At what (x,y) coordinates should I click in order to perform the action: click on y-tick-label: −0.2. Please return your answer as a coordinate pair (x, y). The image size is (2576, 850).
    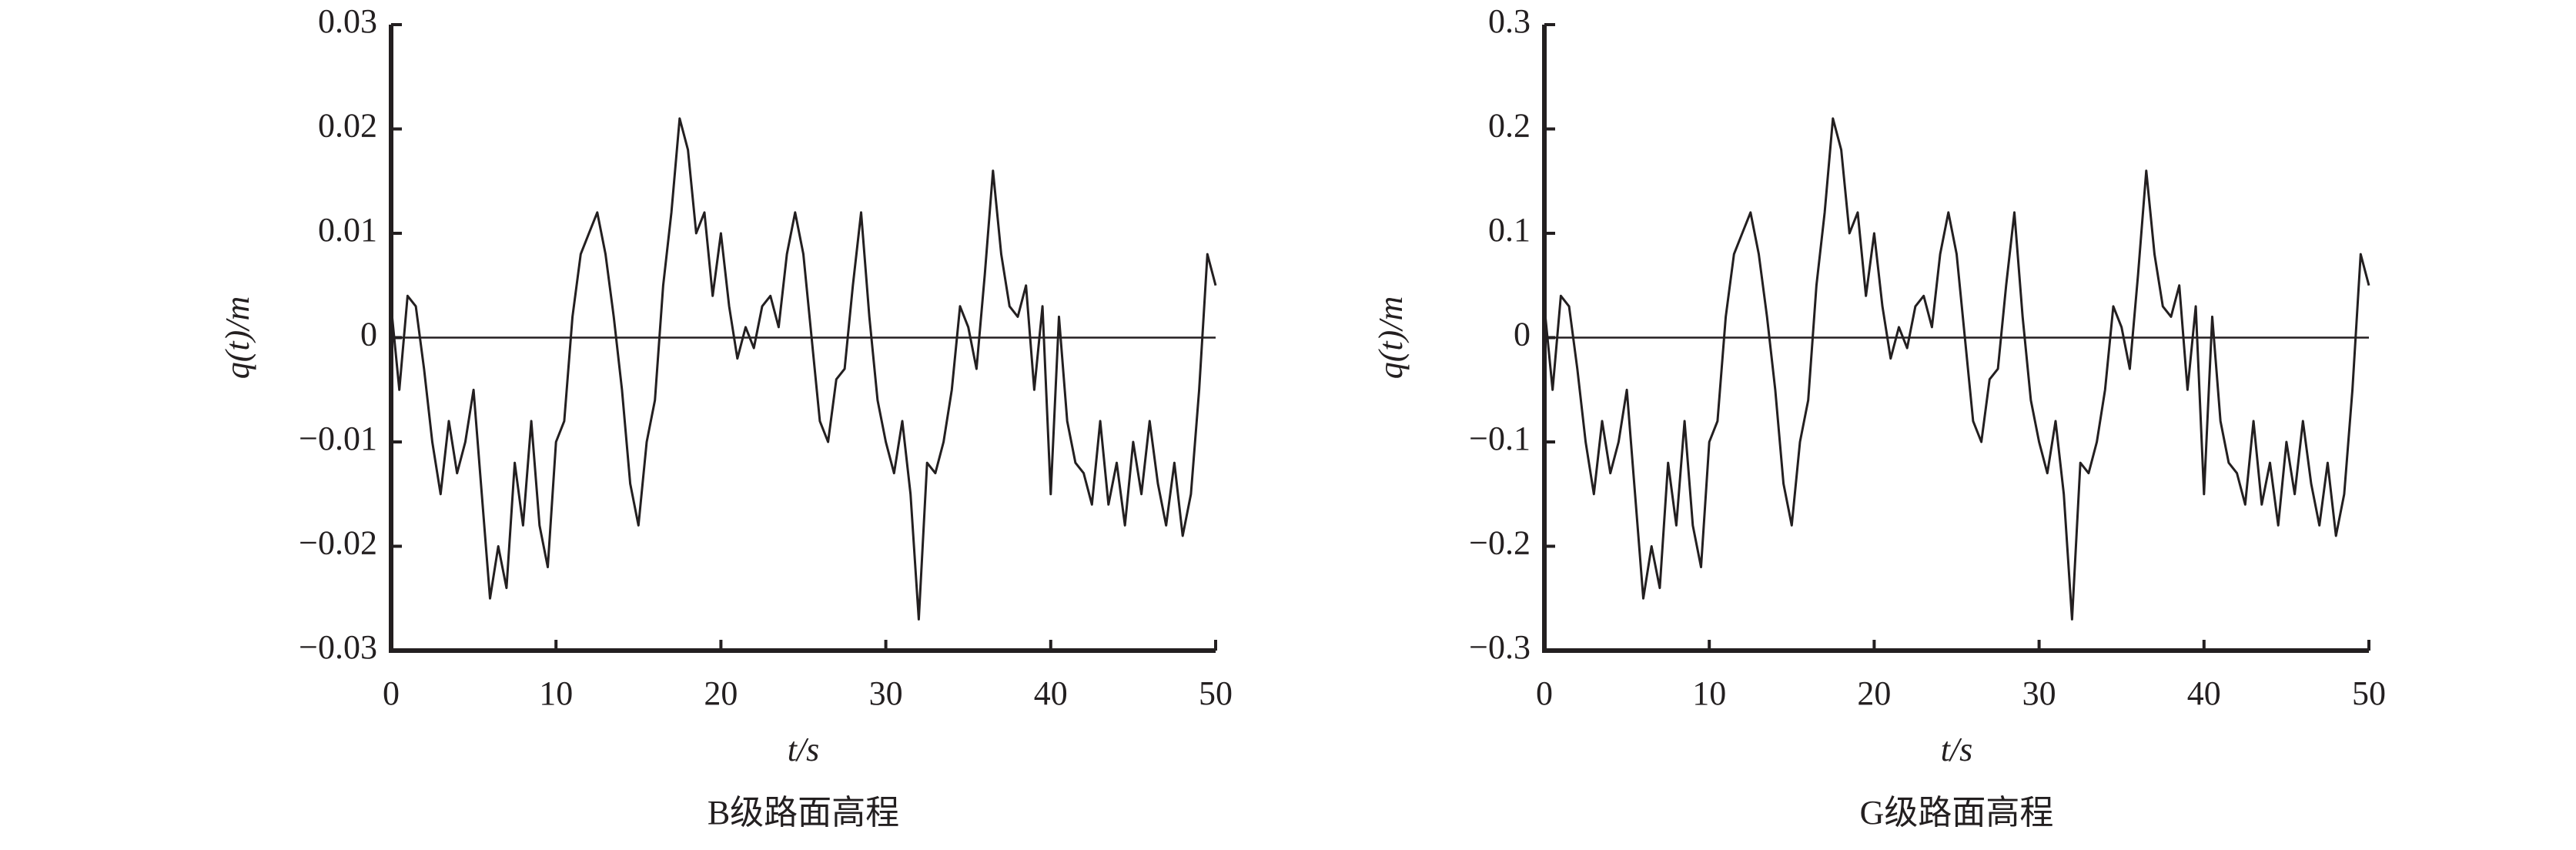
    Looking at the image, I should click on (1500, 543).